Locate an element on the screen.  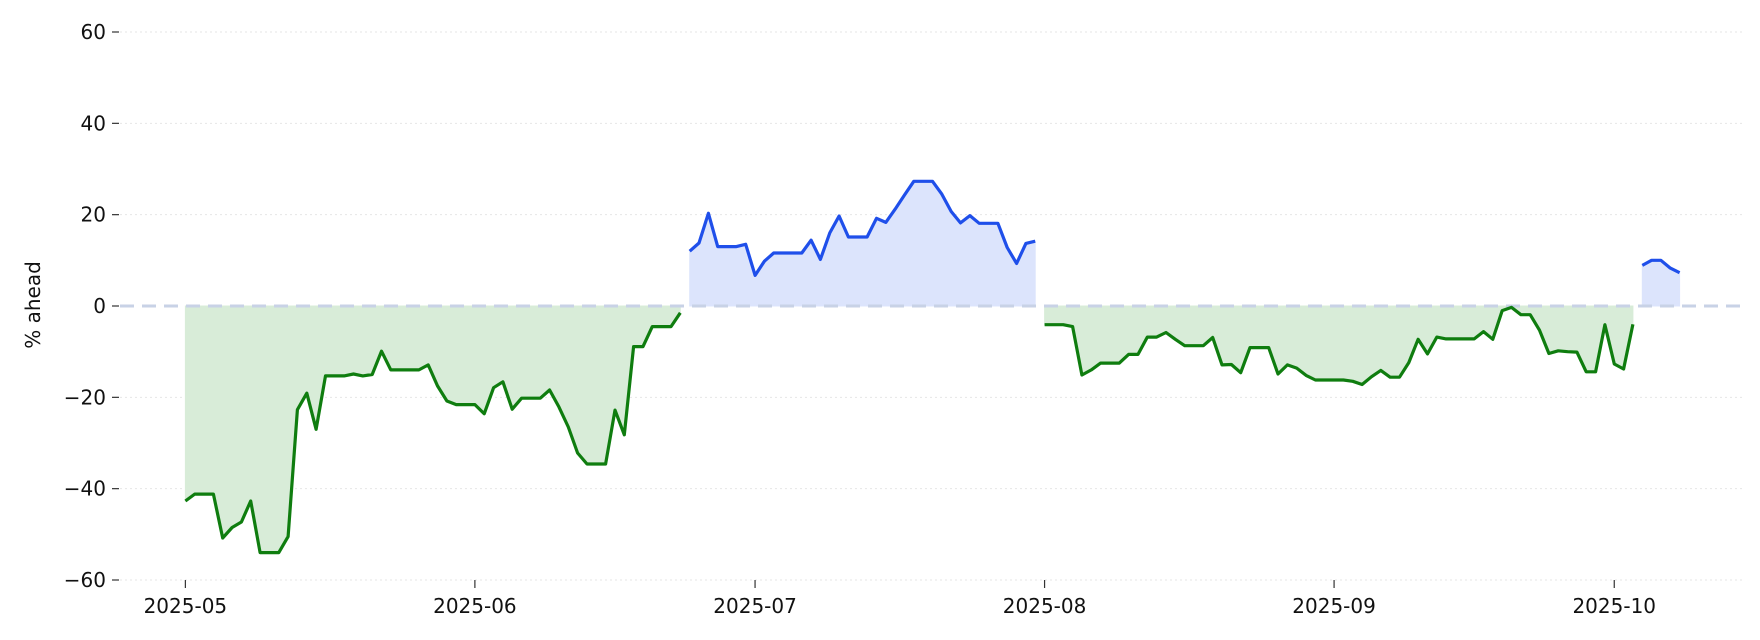
x-tick-label: 2025-05 is located at coordinates (186, 606).